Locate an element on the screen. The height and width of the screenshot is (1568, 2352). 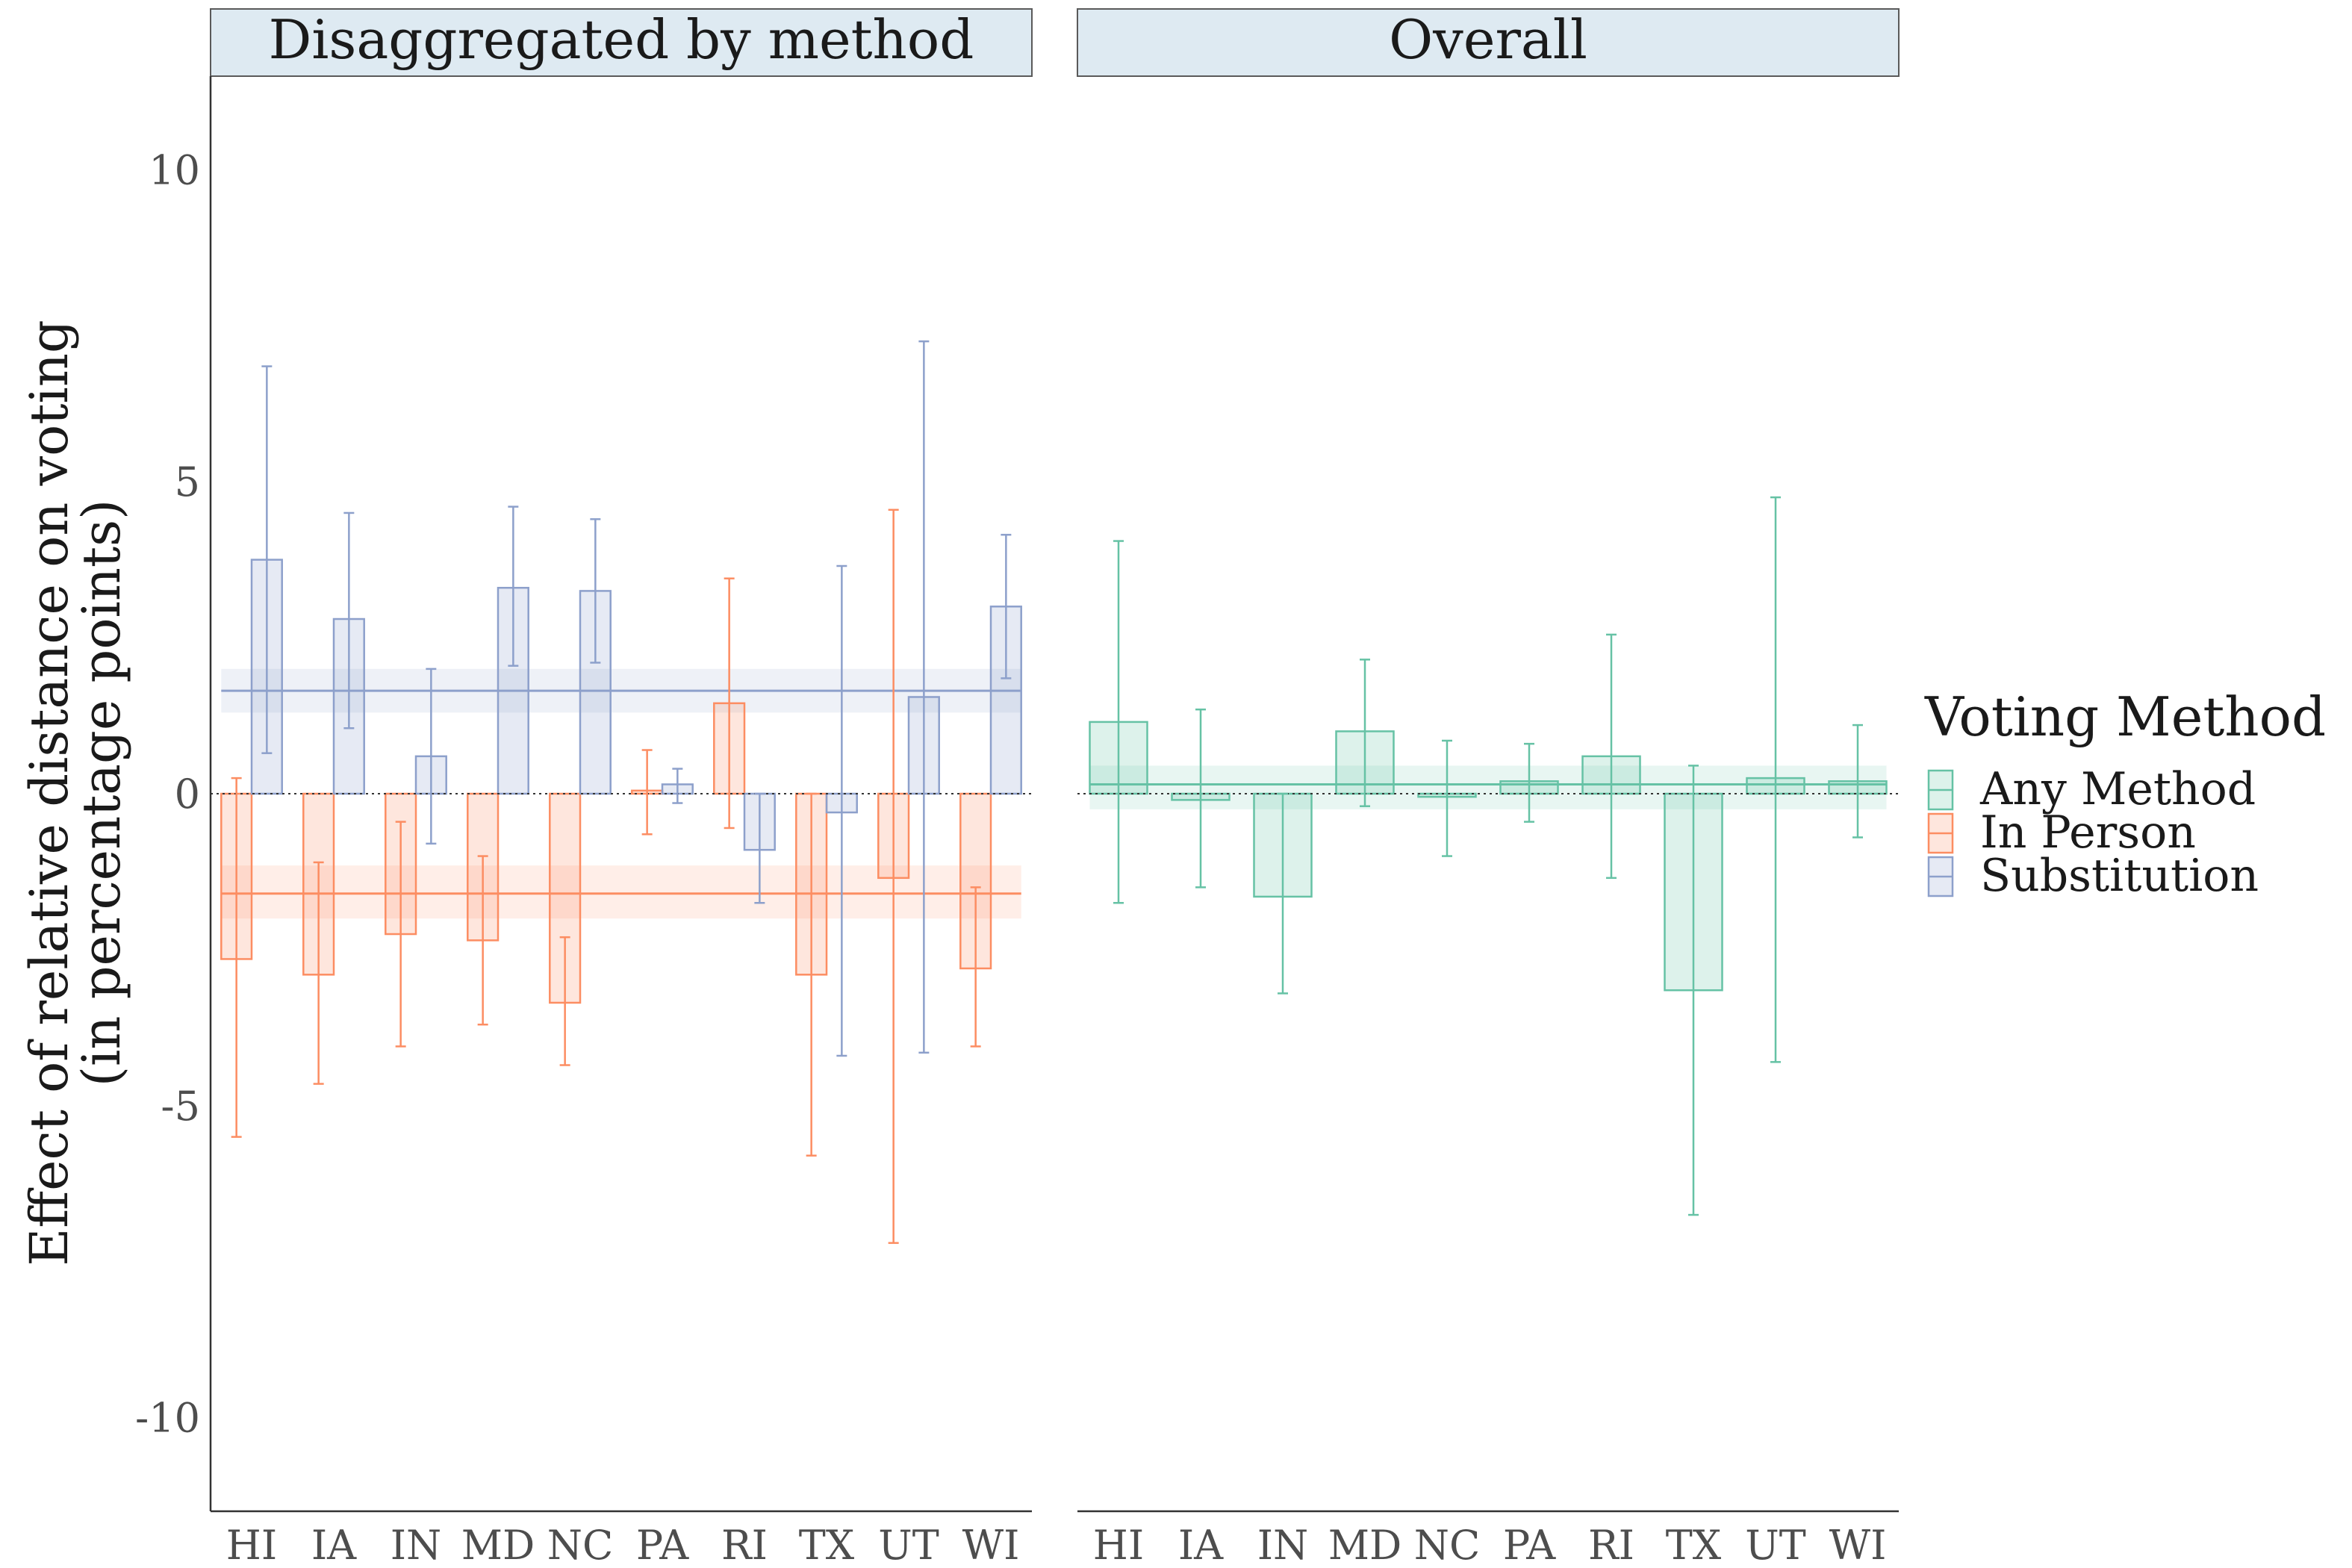
legend-label-substitution: Substitution is located at coordinates (2119, 876).